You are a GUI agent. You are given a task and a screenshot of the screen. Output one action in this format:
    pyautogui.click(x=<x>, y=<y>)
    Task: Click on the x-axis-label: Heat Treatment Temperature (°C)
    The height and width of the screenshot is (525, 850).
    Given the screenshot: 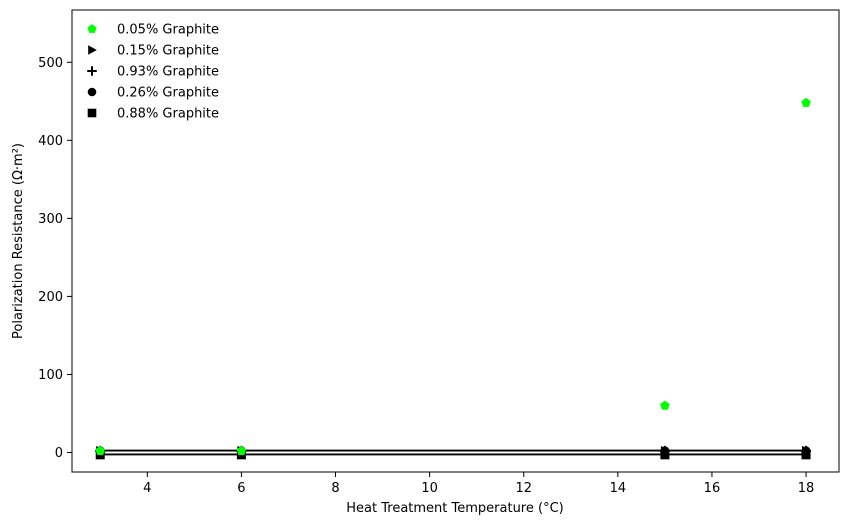 What is the action you would take?
    pyautogui.click(x=454, y=508)
    